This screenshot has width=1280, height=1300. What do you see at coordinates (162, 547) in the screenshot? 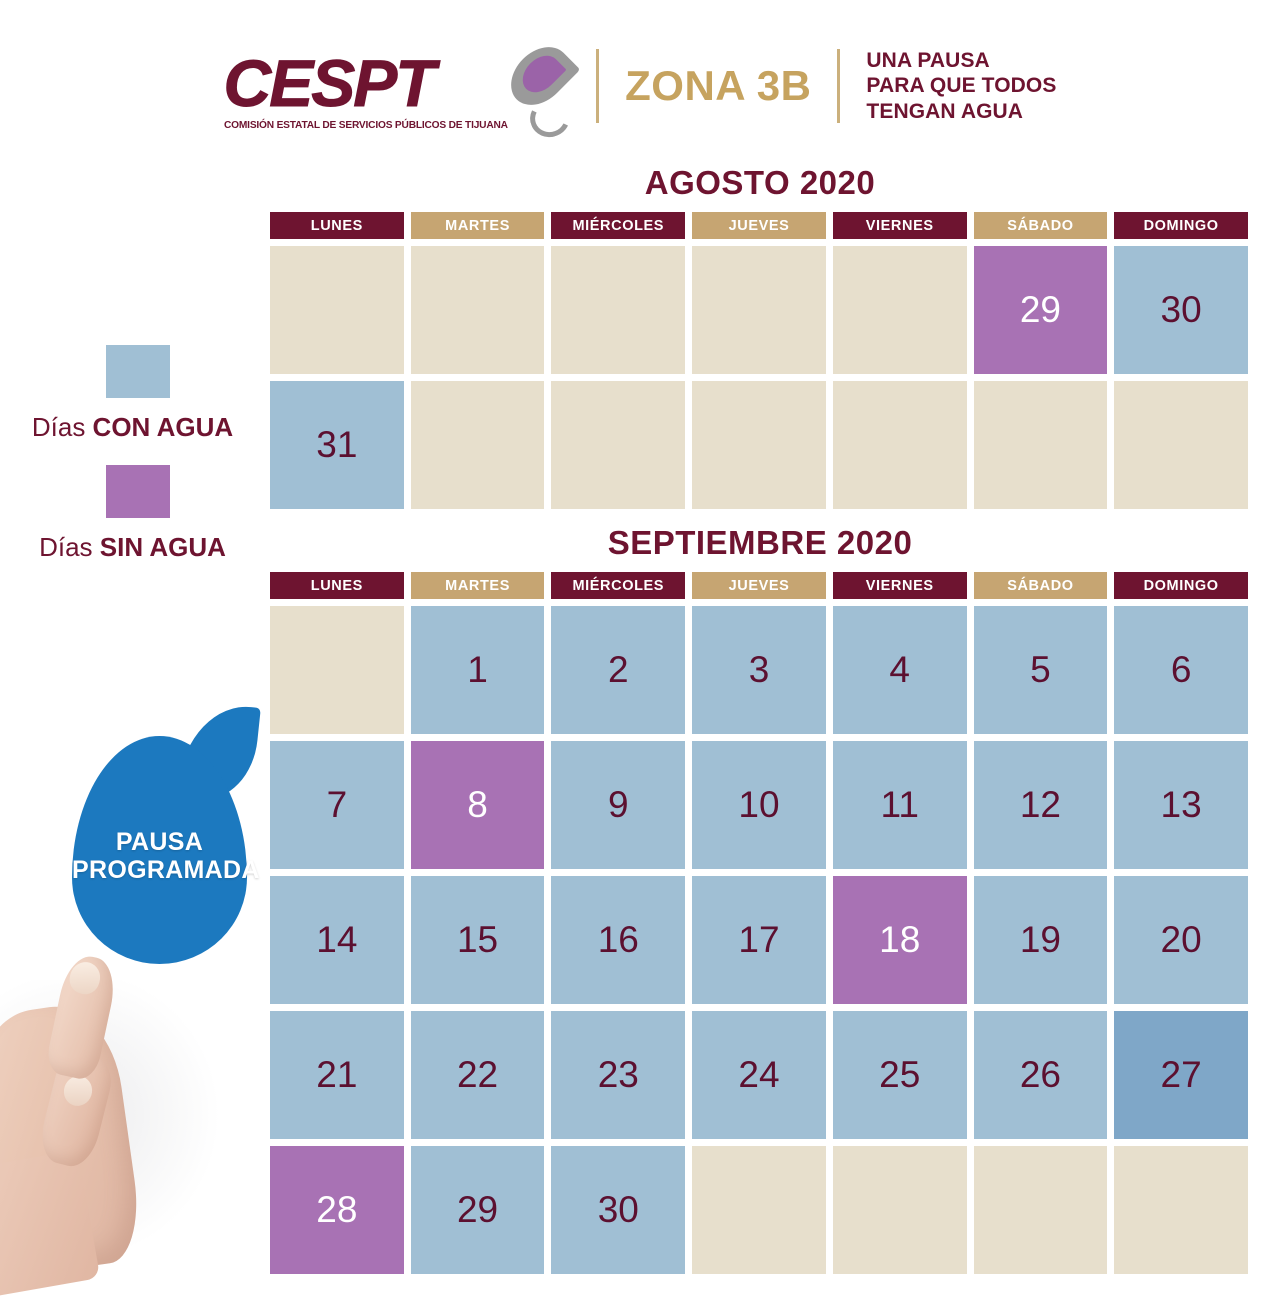
I see `legend-strong-sin-agua: SIN AGUA` at bounding box center [162, 547].